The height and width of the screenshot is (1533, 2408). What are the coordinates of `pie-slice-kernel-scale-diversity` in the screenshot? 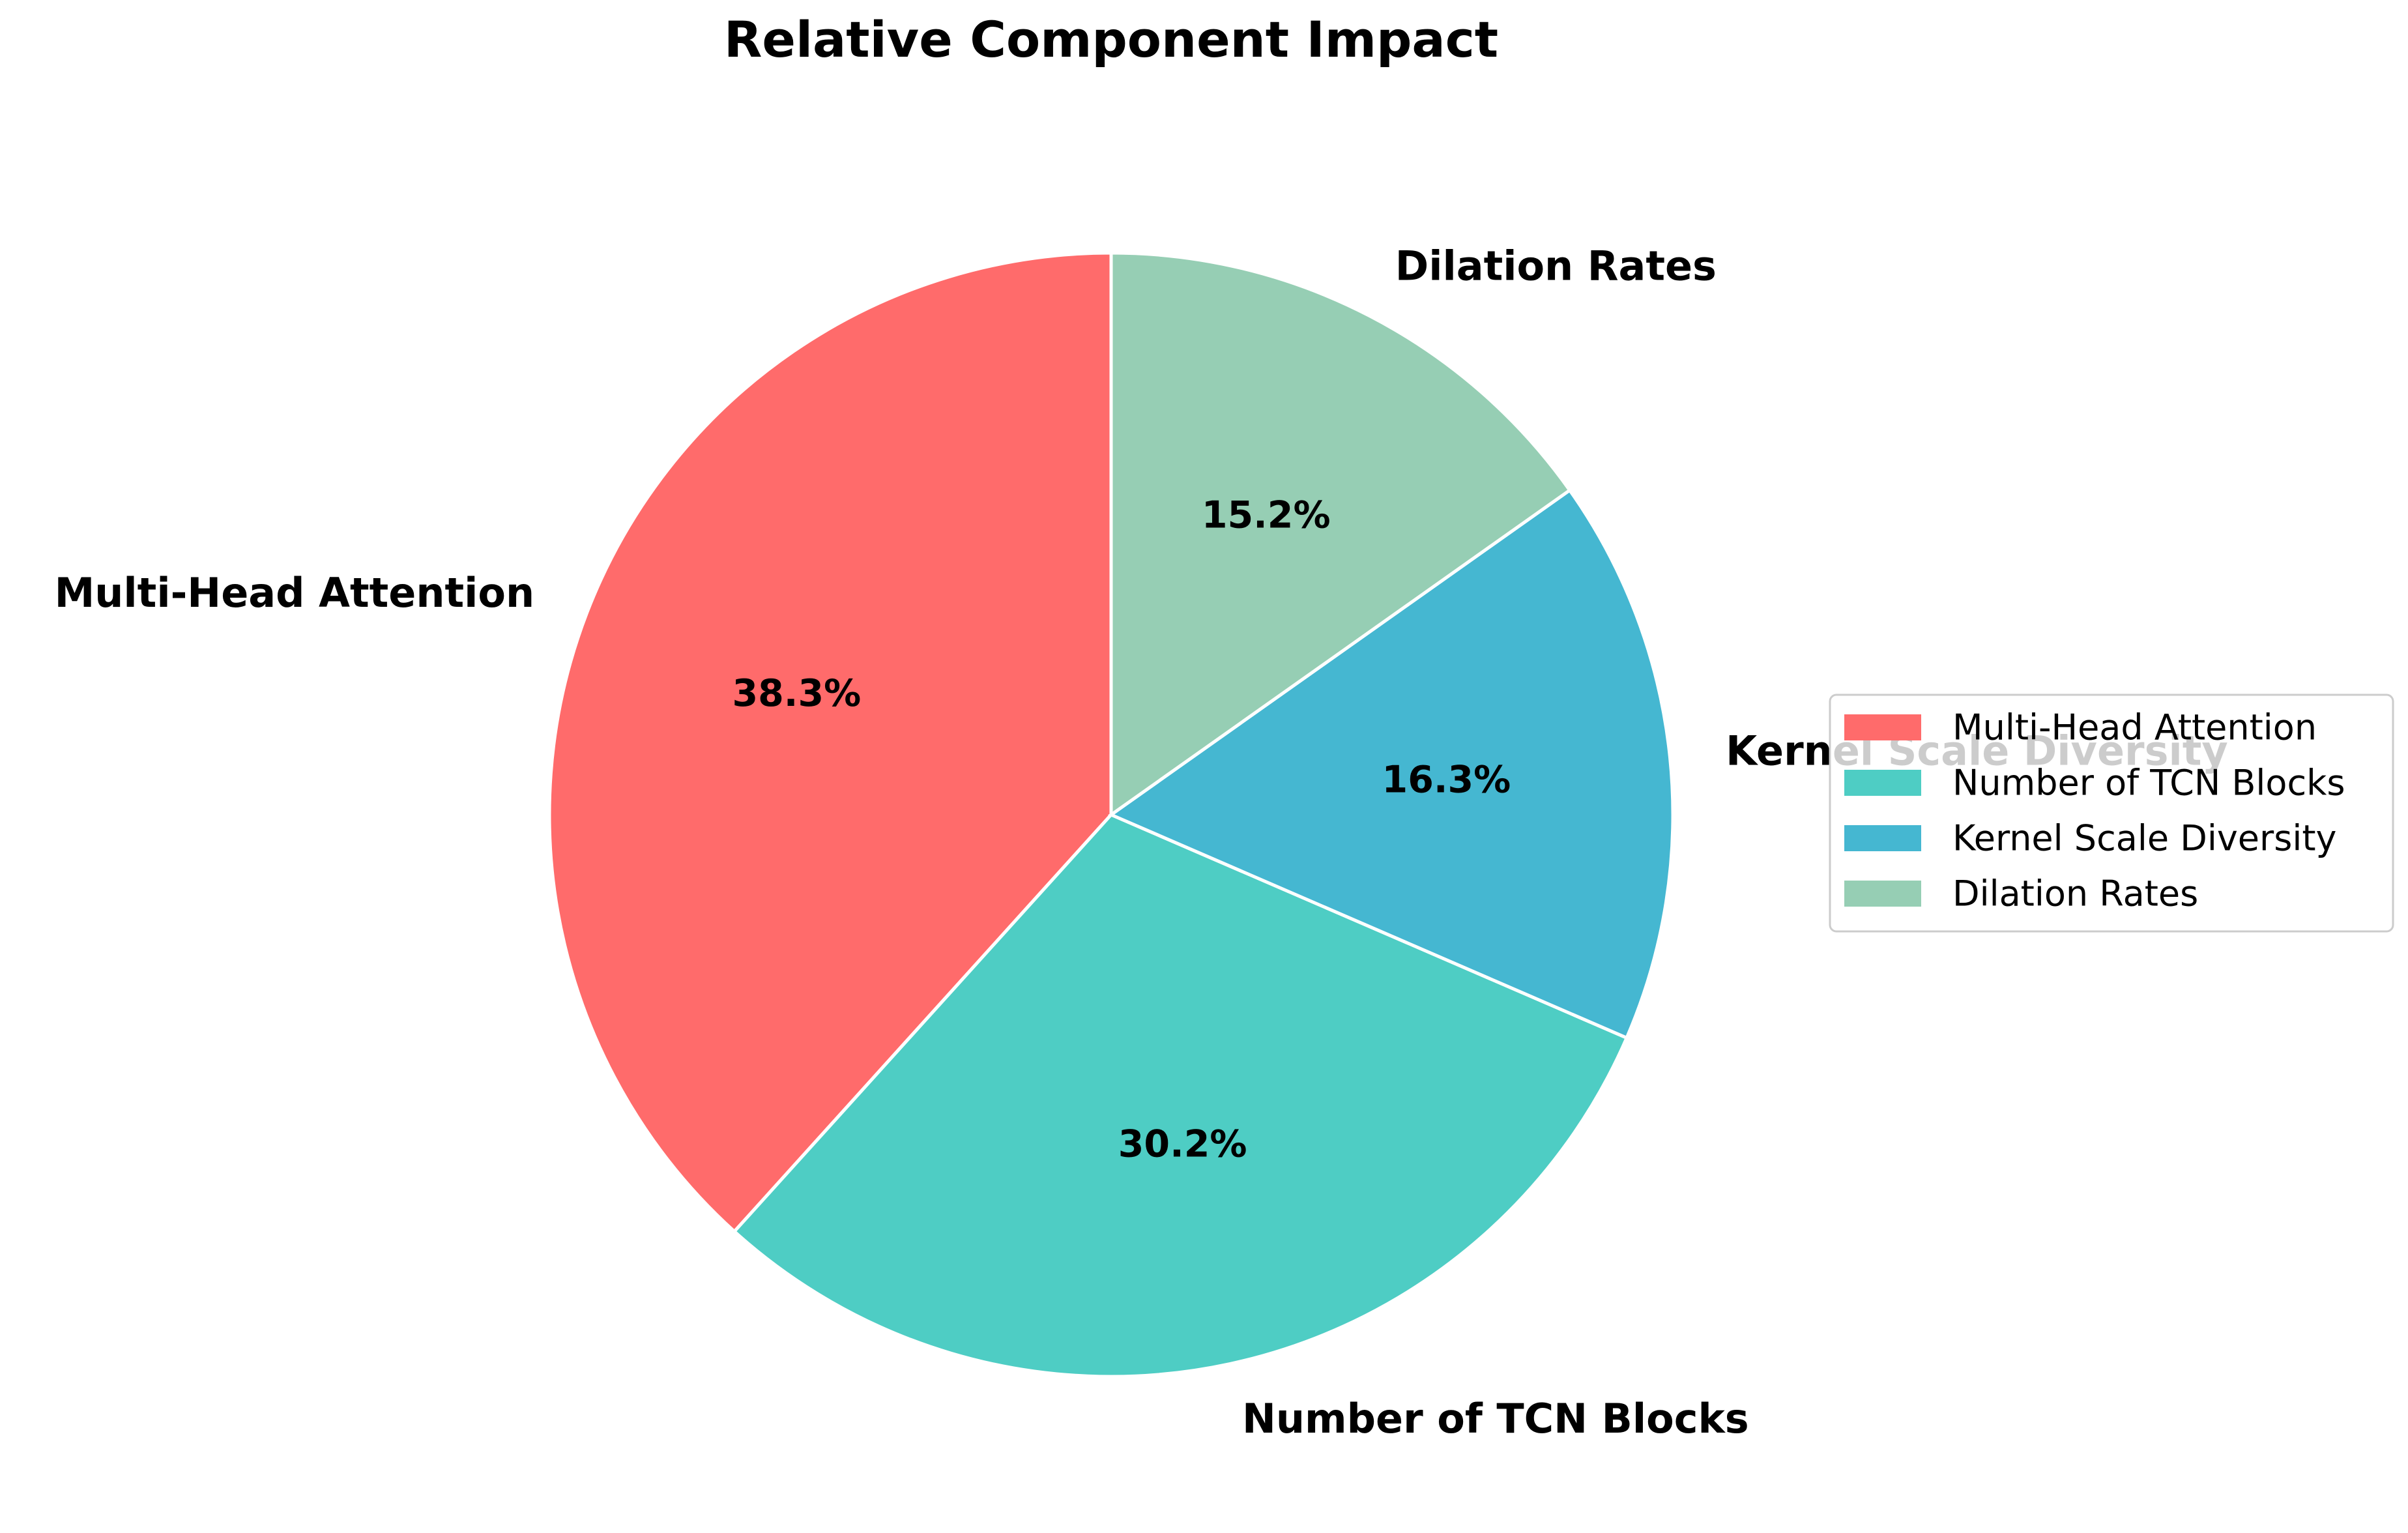 It's located at (1391, 764).